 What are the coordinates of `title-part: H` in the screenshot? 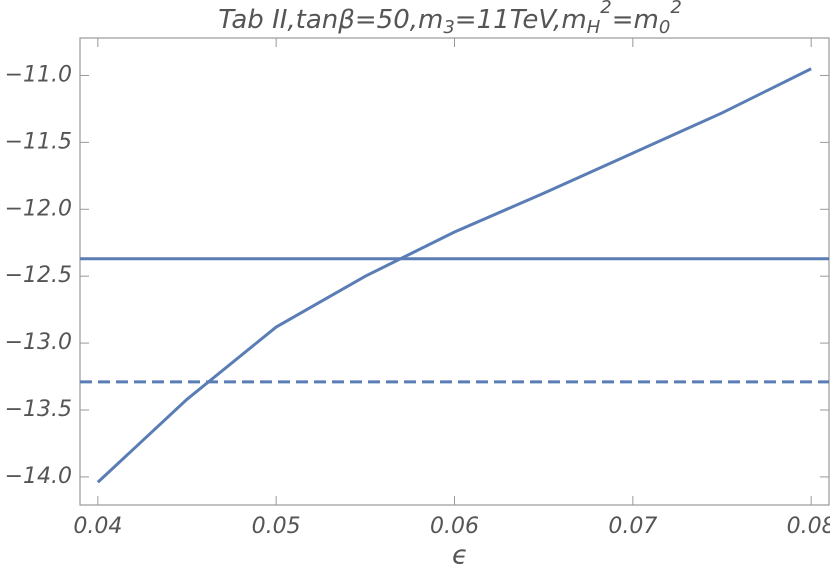 It's located at (594, 27).